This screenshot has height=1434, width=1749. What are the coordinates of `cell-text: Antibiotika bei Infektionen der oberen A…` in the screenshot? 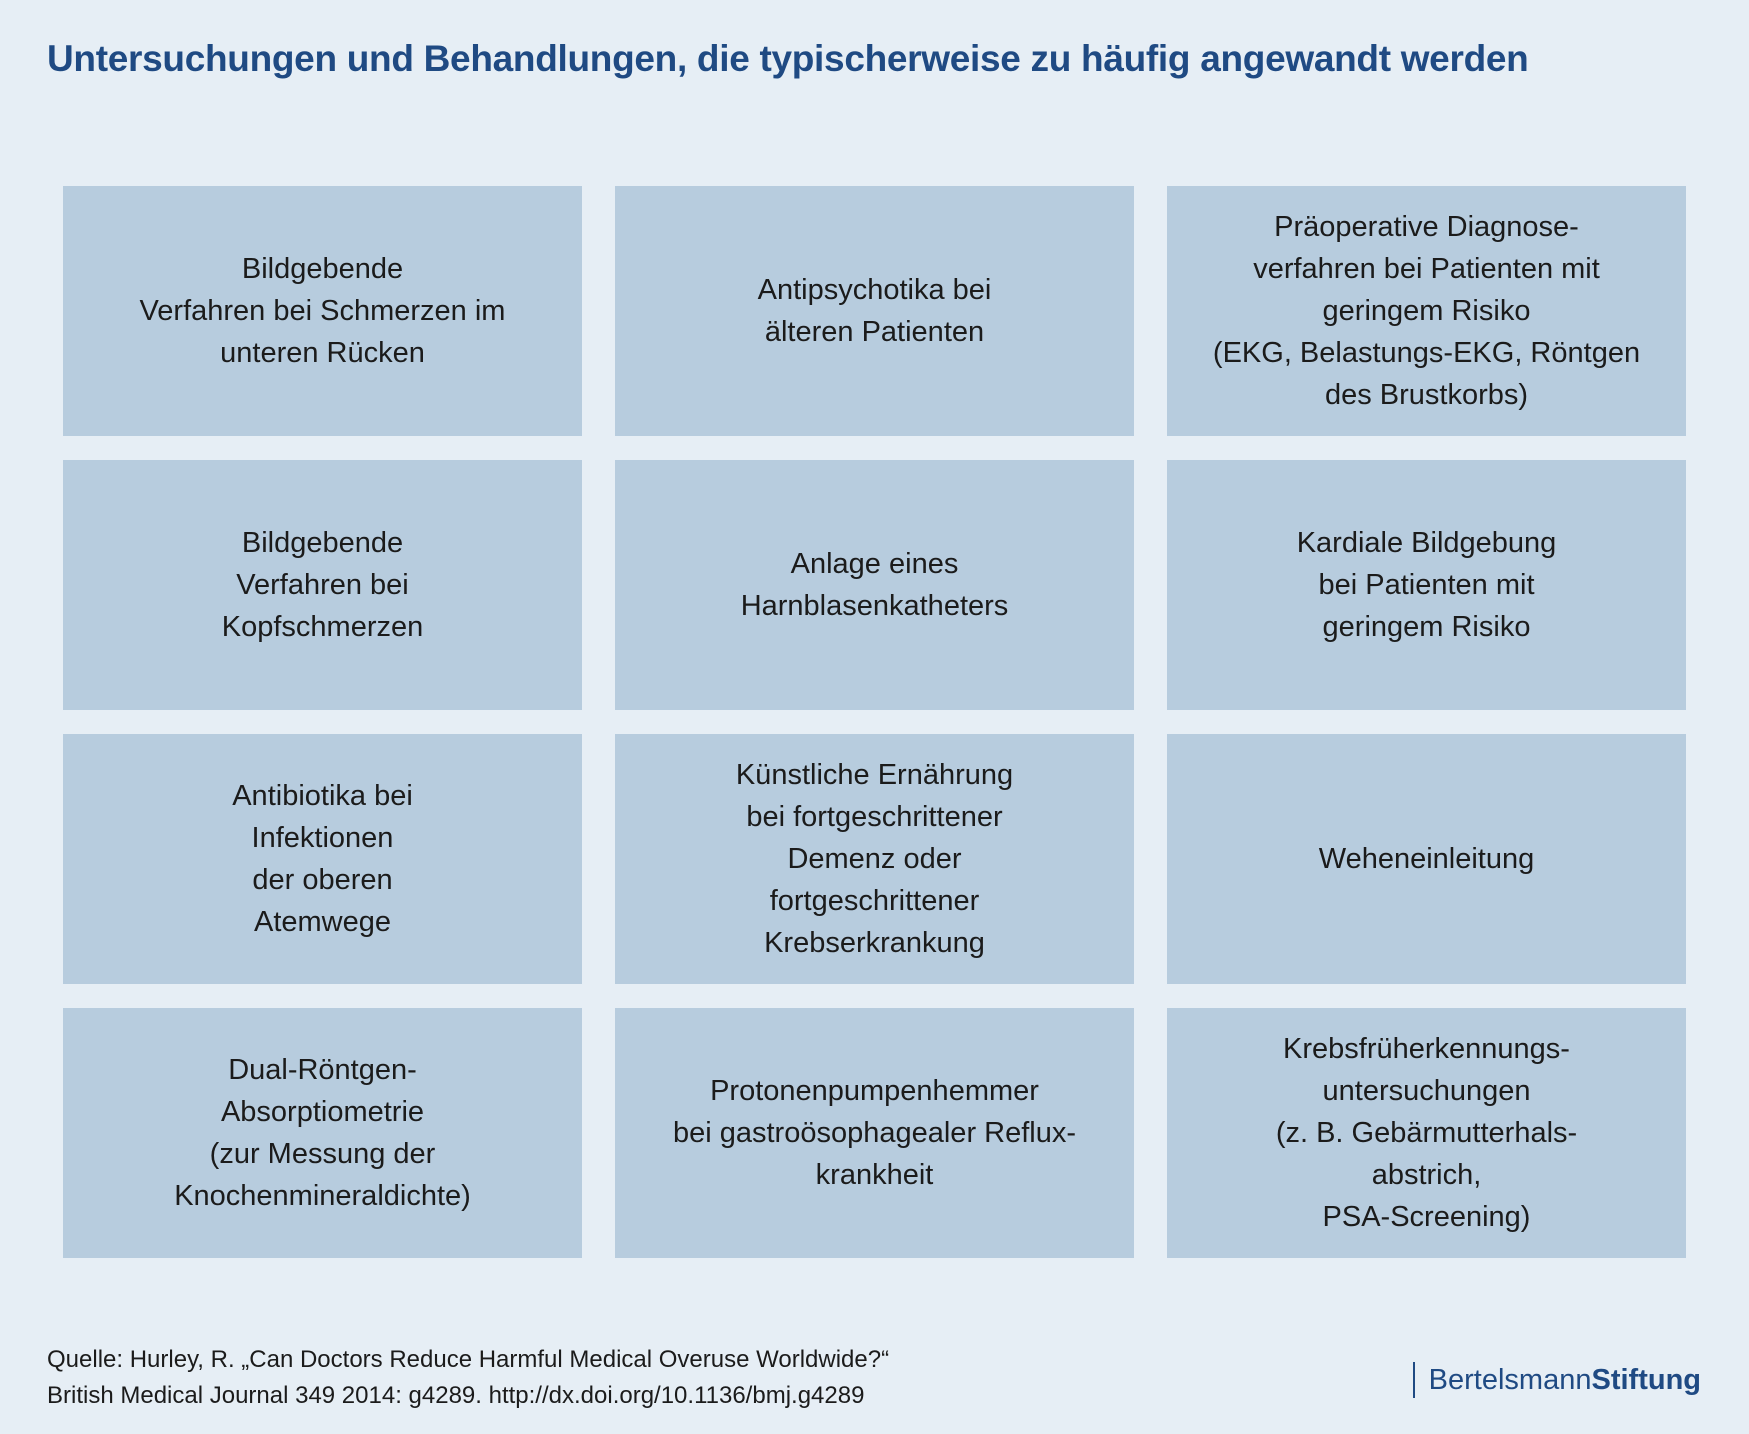 It's located at (322, 859).